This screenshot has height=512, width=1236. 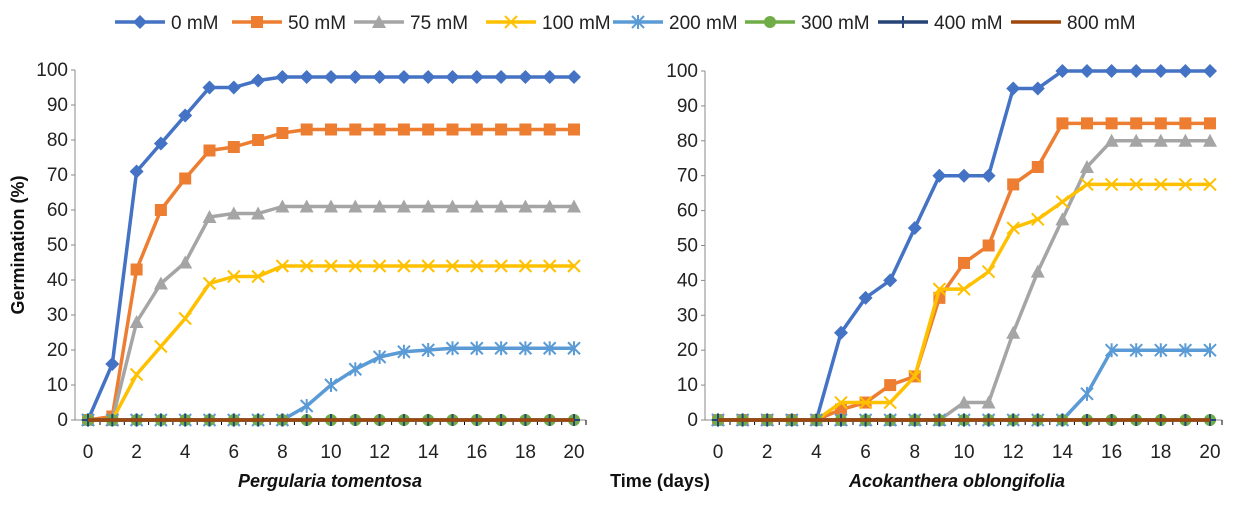 What do you see at coordinates (525, 452) in the screenshot?
I see `x-tick-label: 18` at bounding box center [525, 452].